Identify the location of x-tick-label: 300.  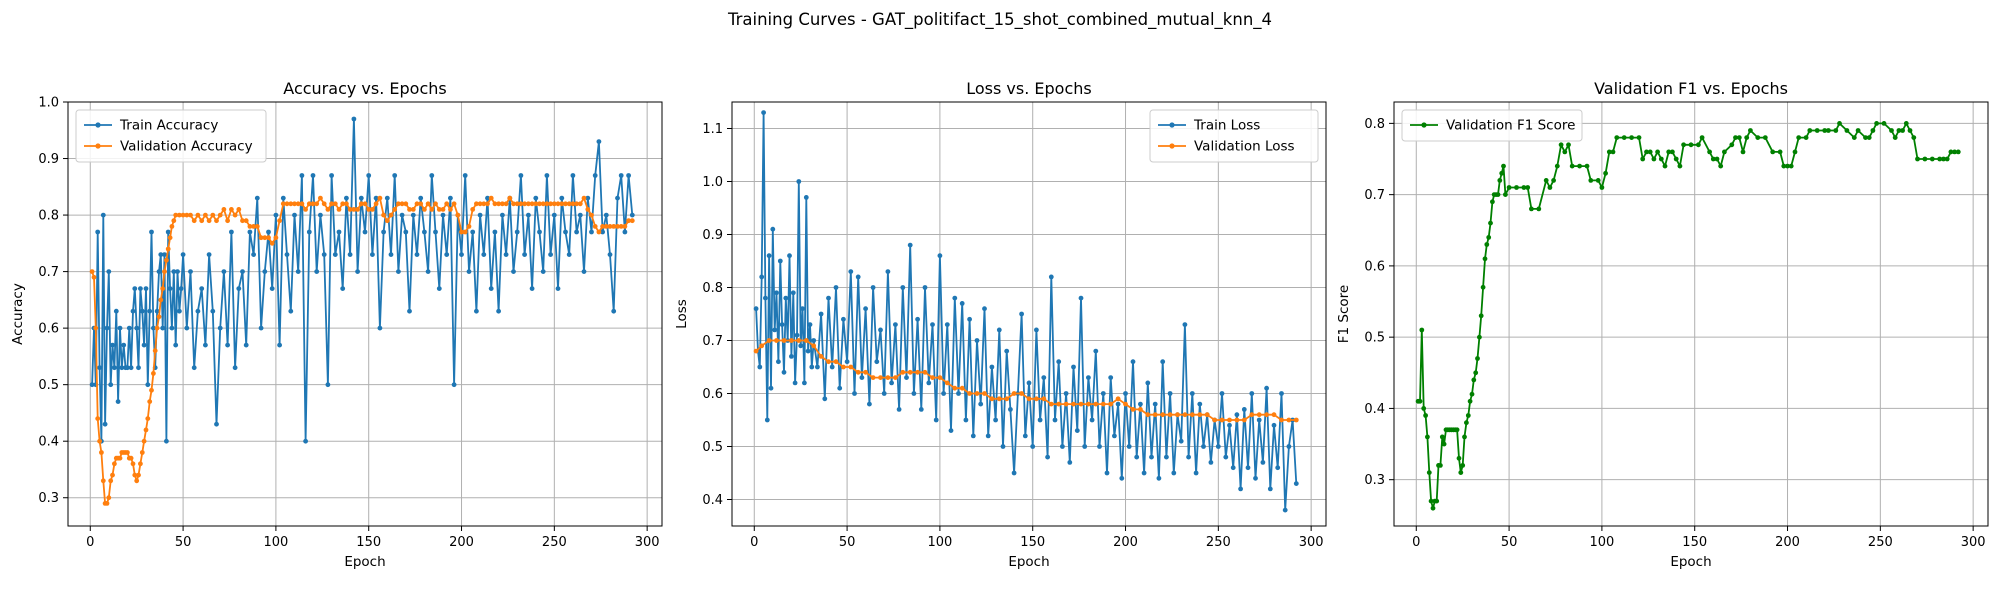
(1311, 542).